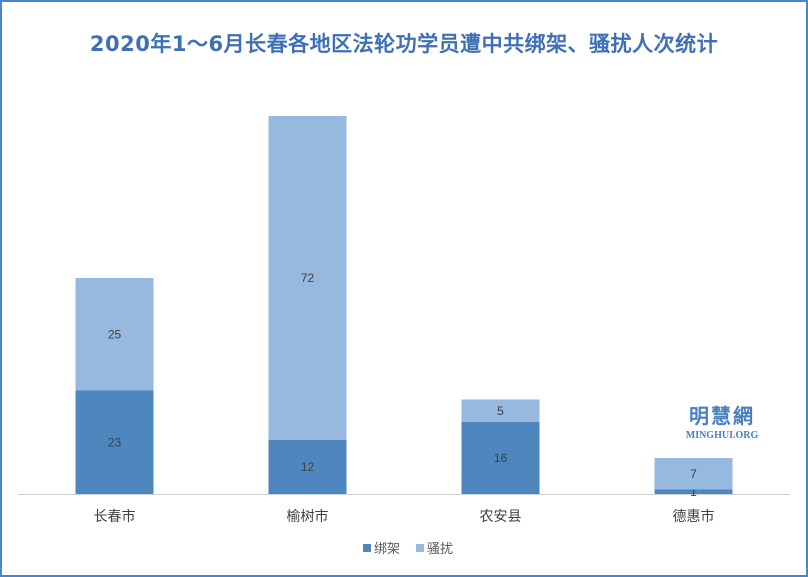 The width and height of the screenshot is (808, 577). Describe the element at coordinates (694, 516) in the screenshot. I see `x-tick-label-3: 德惠市` at that location.